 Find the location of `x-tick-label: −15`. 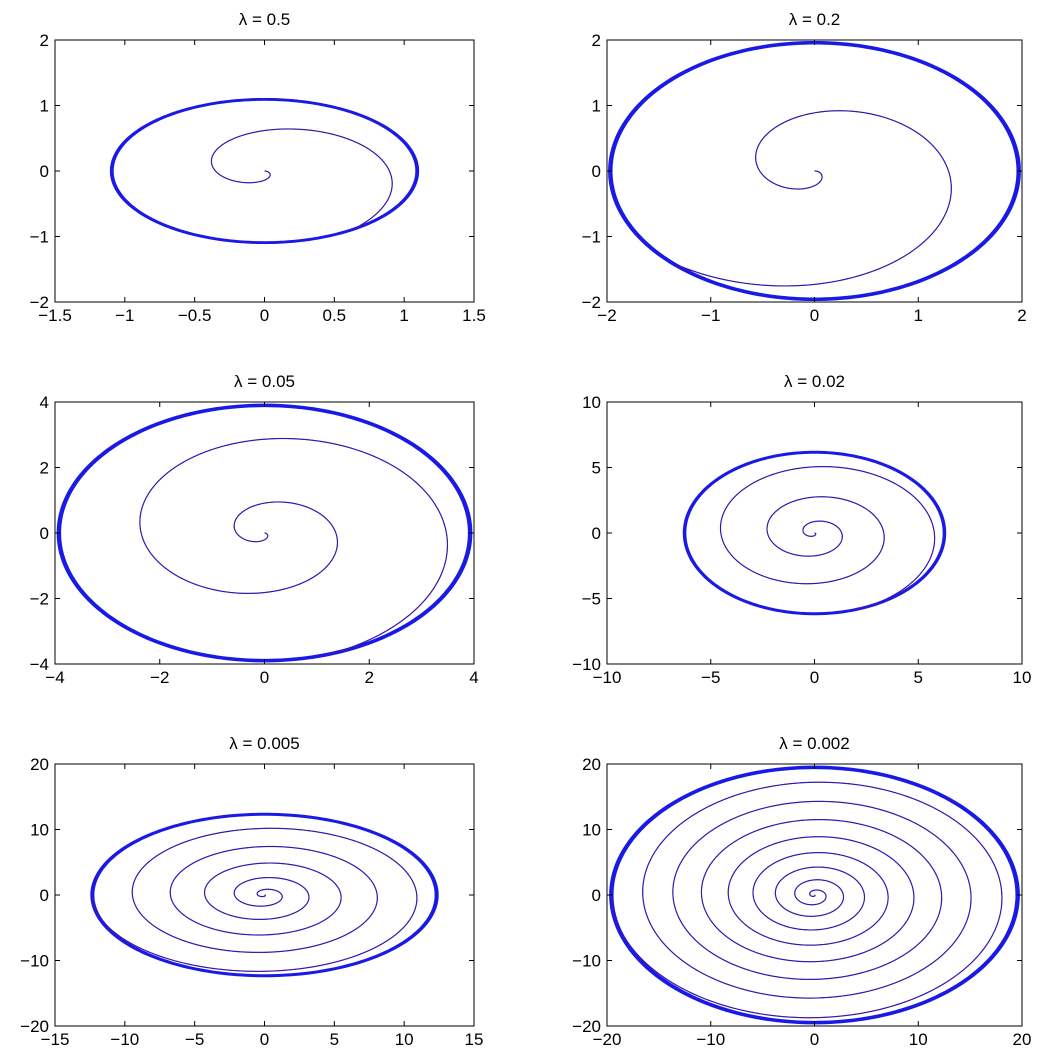

x-tick-label: −15 is located at coordinates (55, 1039).